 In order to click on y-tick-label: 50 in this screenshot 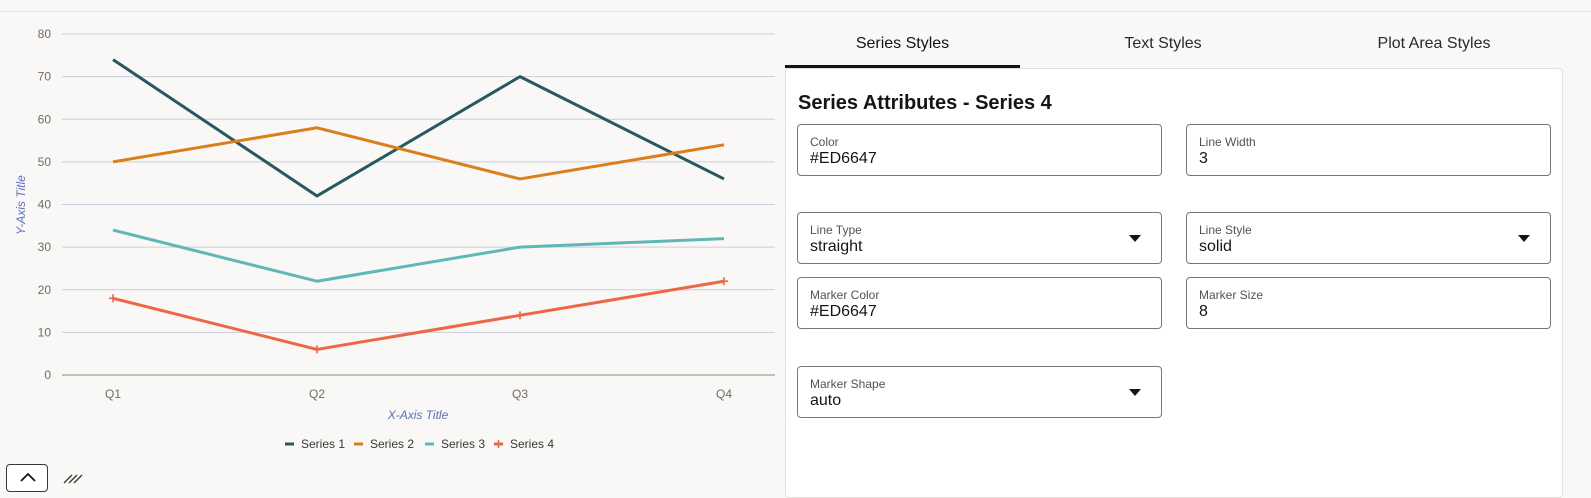, I will do `click(45, 162)`.